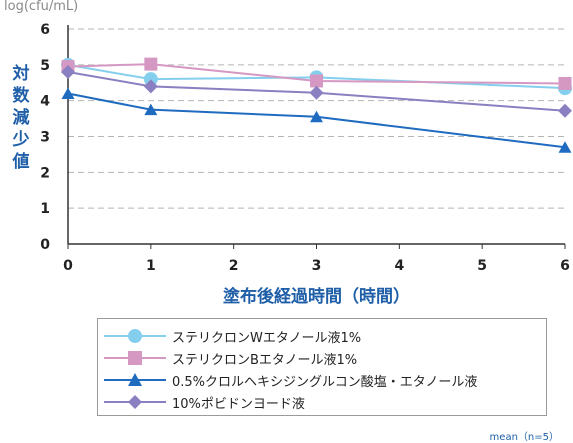  Describe the element at coordinates (45, 173) in the screenshot. I see `y-tick-label: 2` at that location.